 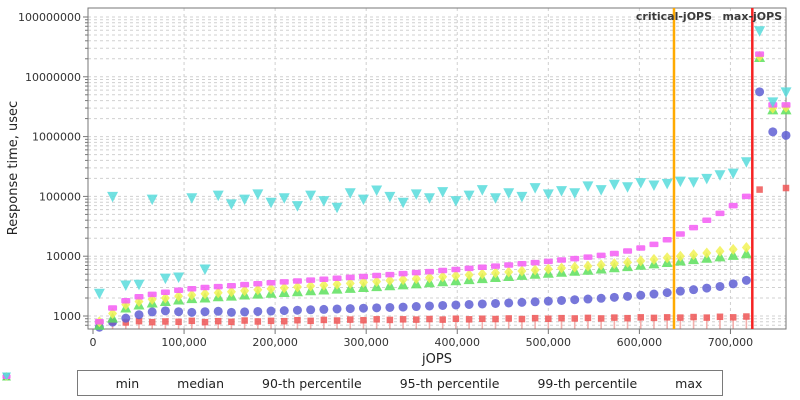 I want to click on x-tick-label: 400,000, so click(x=458, y=342).